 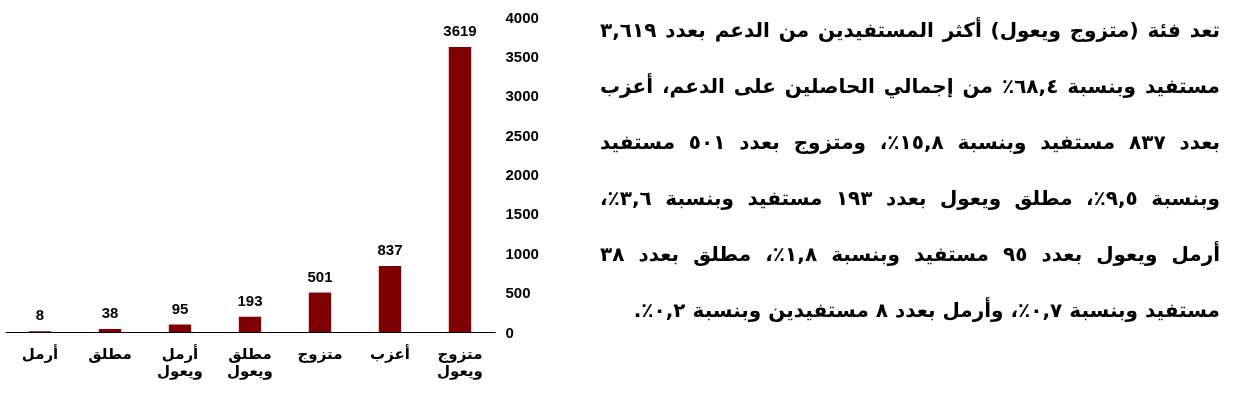 I want to click on data-label: 8, so click(x=40, y=315).